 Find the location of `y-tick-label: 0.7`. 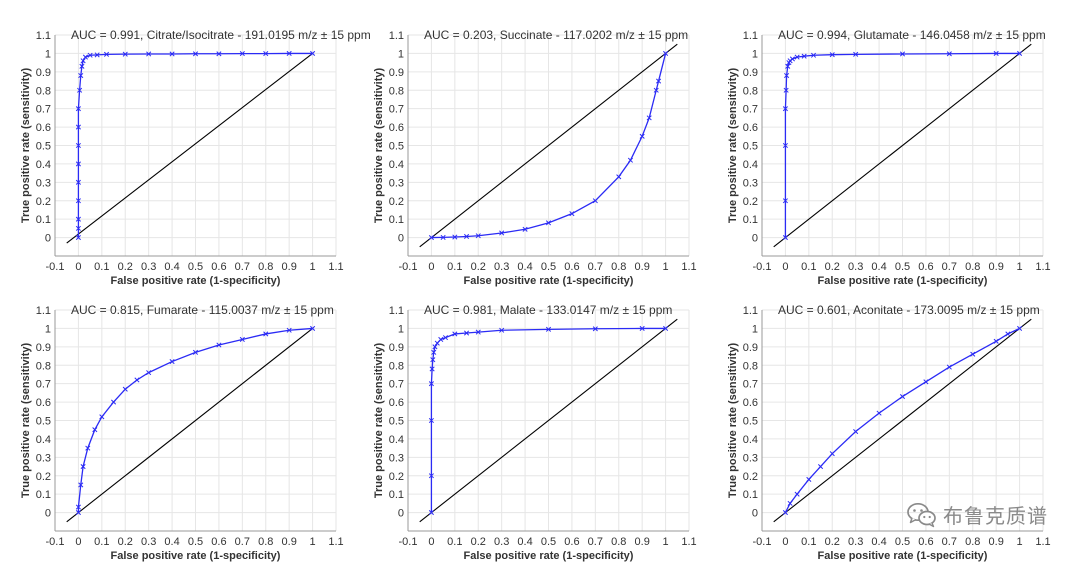

y-tick-label: 0.7 is located at coordinates (750, 110).